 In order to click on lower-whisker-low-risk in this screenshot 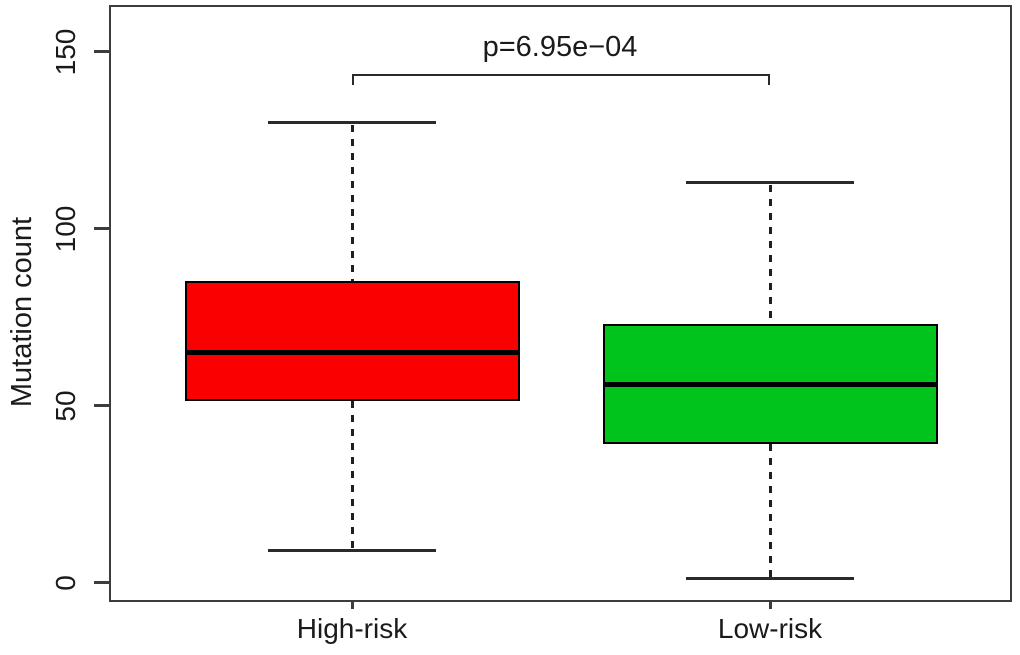, I will do `click(770, 510)`.